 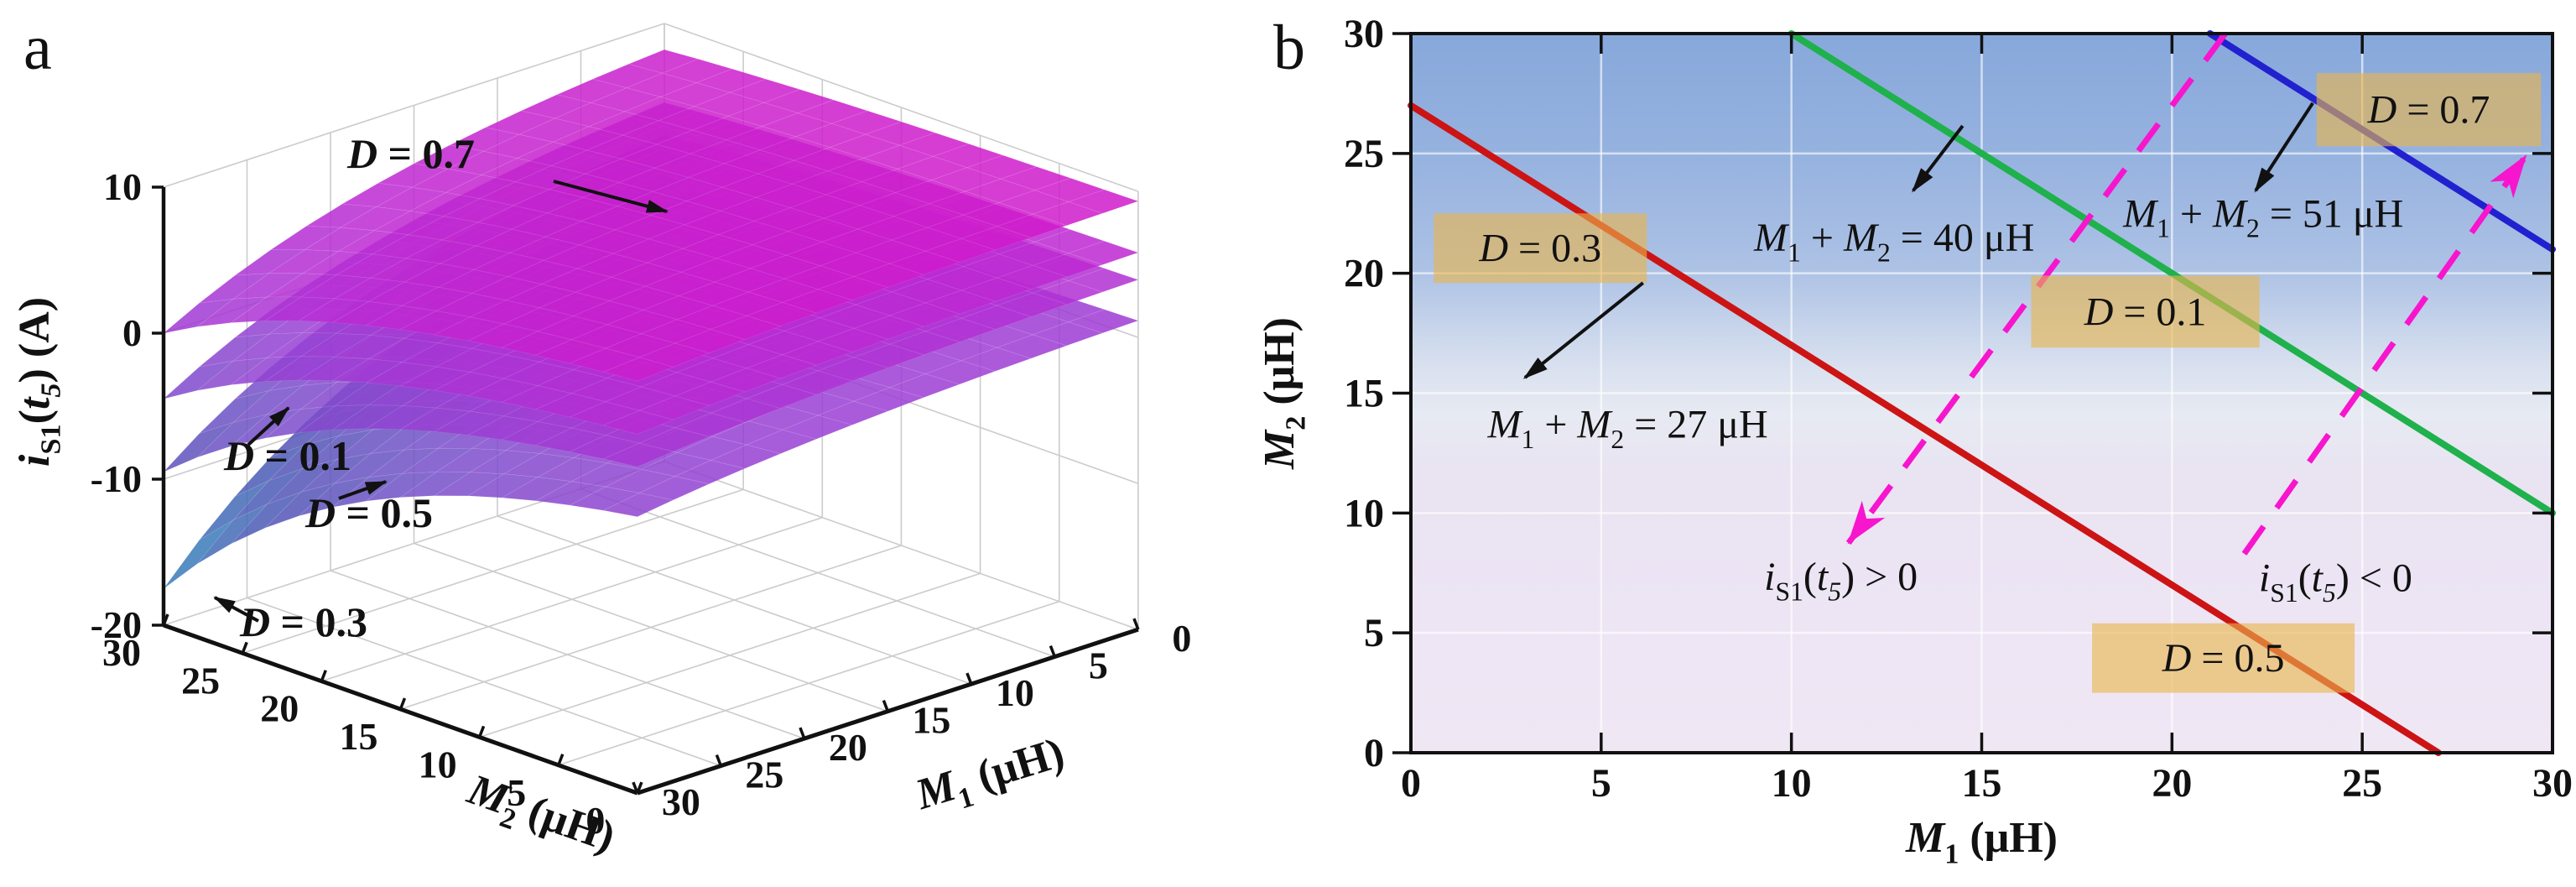 What do you see at coordinates (116, 624) in the screenshot?
I see `z-tick-label: -20` at bounding box center [116, 624].